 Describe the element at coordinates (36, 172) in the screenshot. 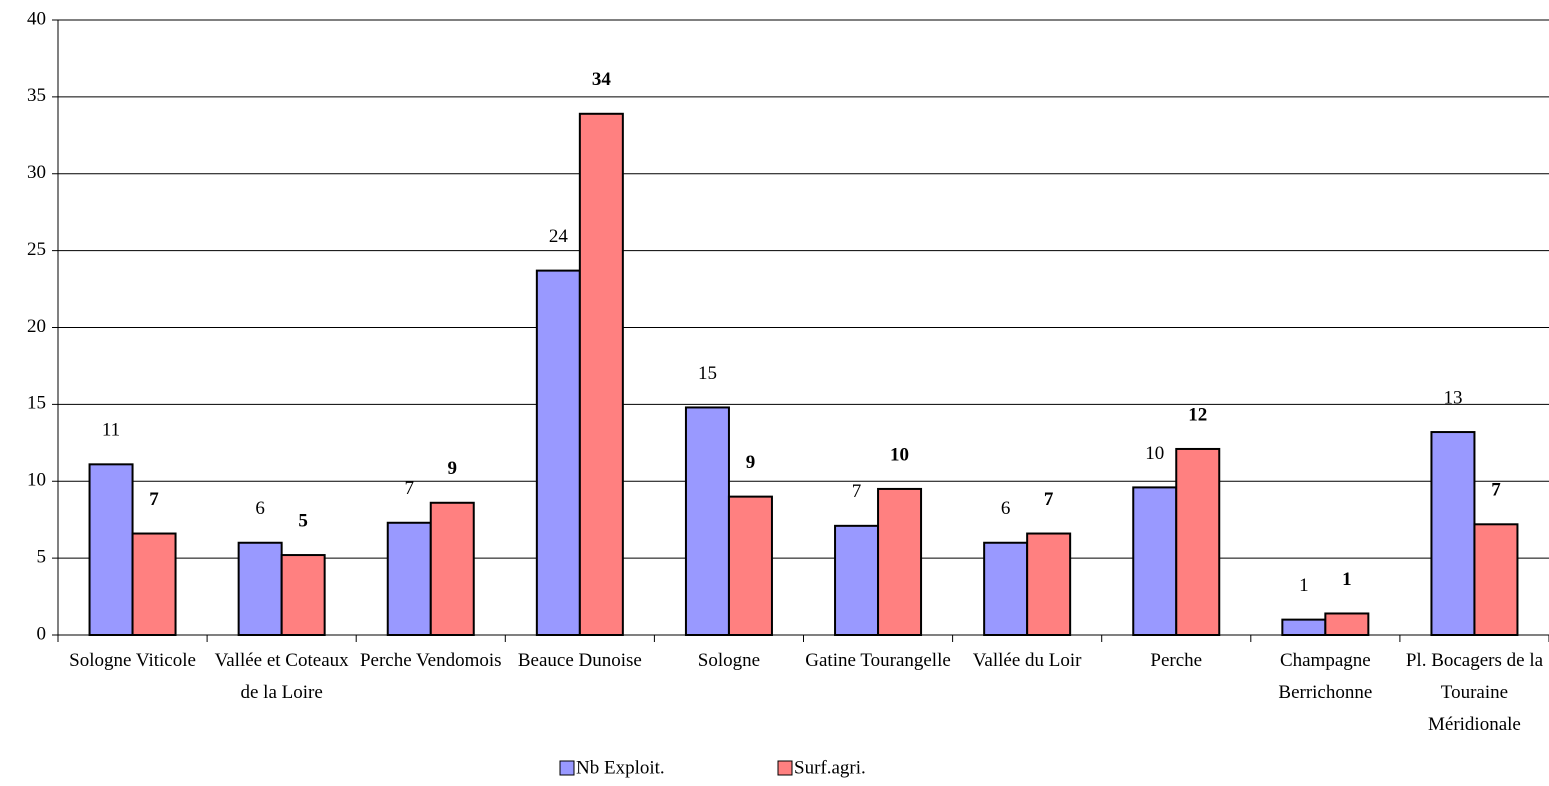

I see `y-tick-label: 30` at that location.